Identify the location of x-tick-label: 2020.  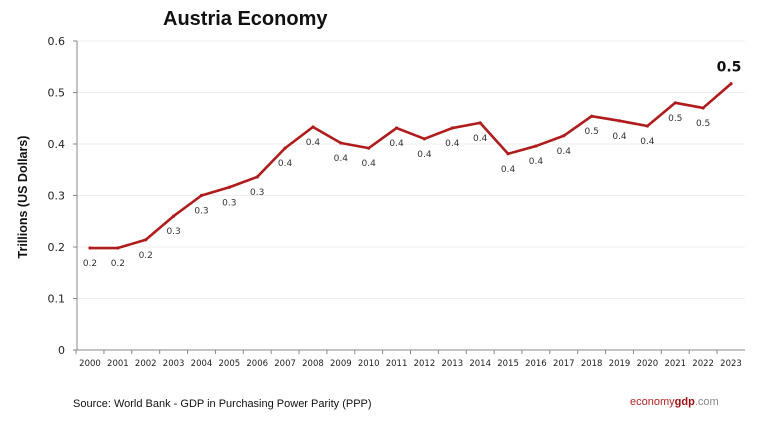
(648, 364).